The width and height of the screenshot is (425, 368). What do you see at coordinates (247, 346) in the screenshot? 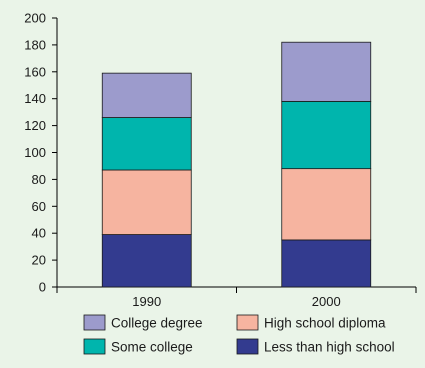
I see `legend-swatch-less-than-high-school` at bounding box center [247, 346].